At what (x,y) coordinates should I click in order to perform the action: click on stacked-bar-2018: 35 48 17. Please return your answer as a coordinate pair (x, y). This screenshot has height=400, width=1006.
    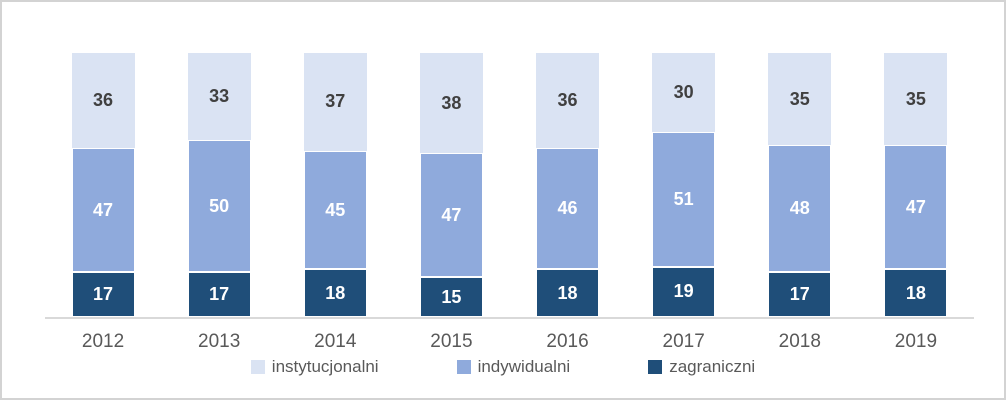
    Looking at the image, I should click on (800, 185).